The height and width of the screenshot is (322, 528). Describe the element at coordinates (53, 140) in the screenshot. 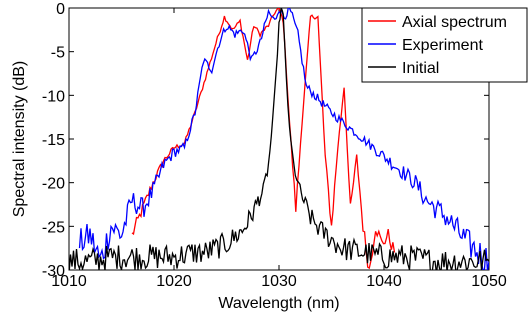

I see `y-tick-label: -15` at that location.